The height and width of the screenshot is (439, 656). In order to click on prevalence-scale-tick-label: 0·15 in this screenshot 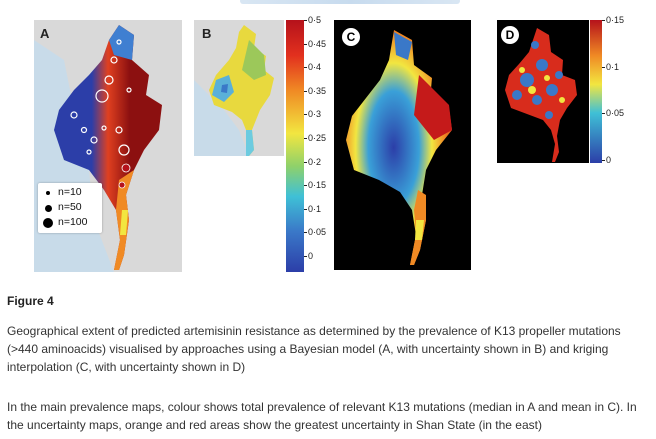, I will do `click(315, 185)`.